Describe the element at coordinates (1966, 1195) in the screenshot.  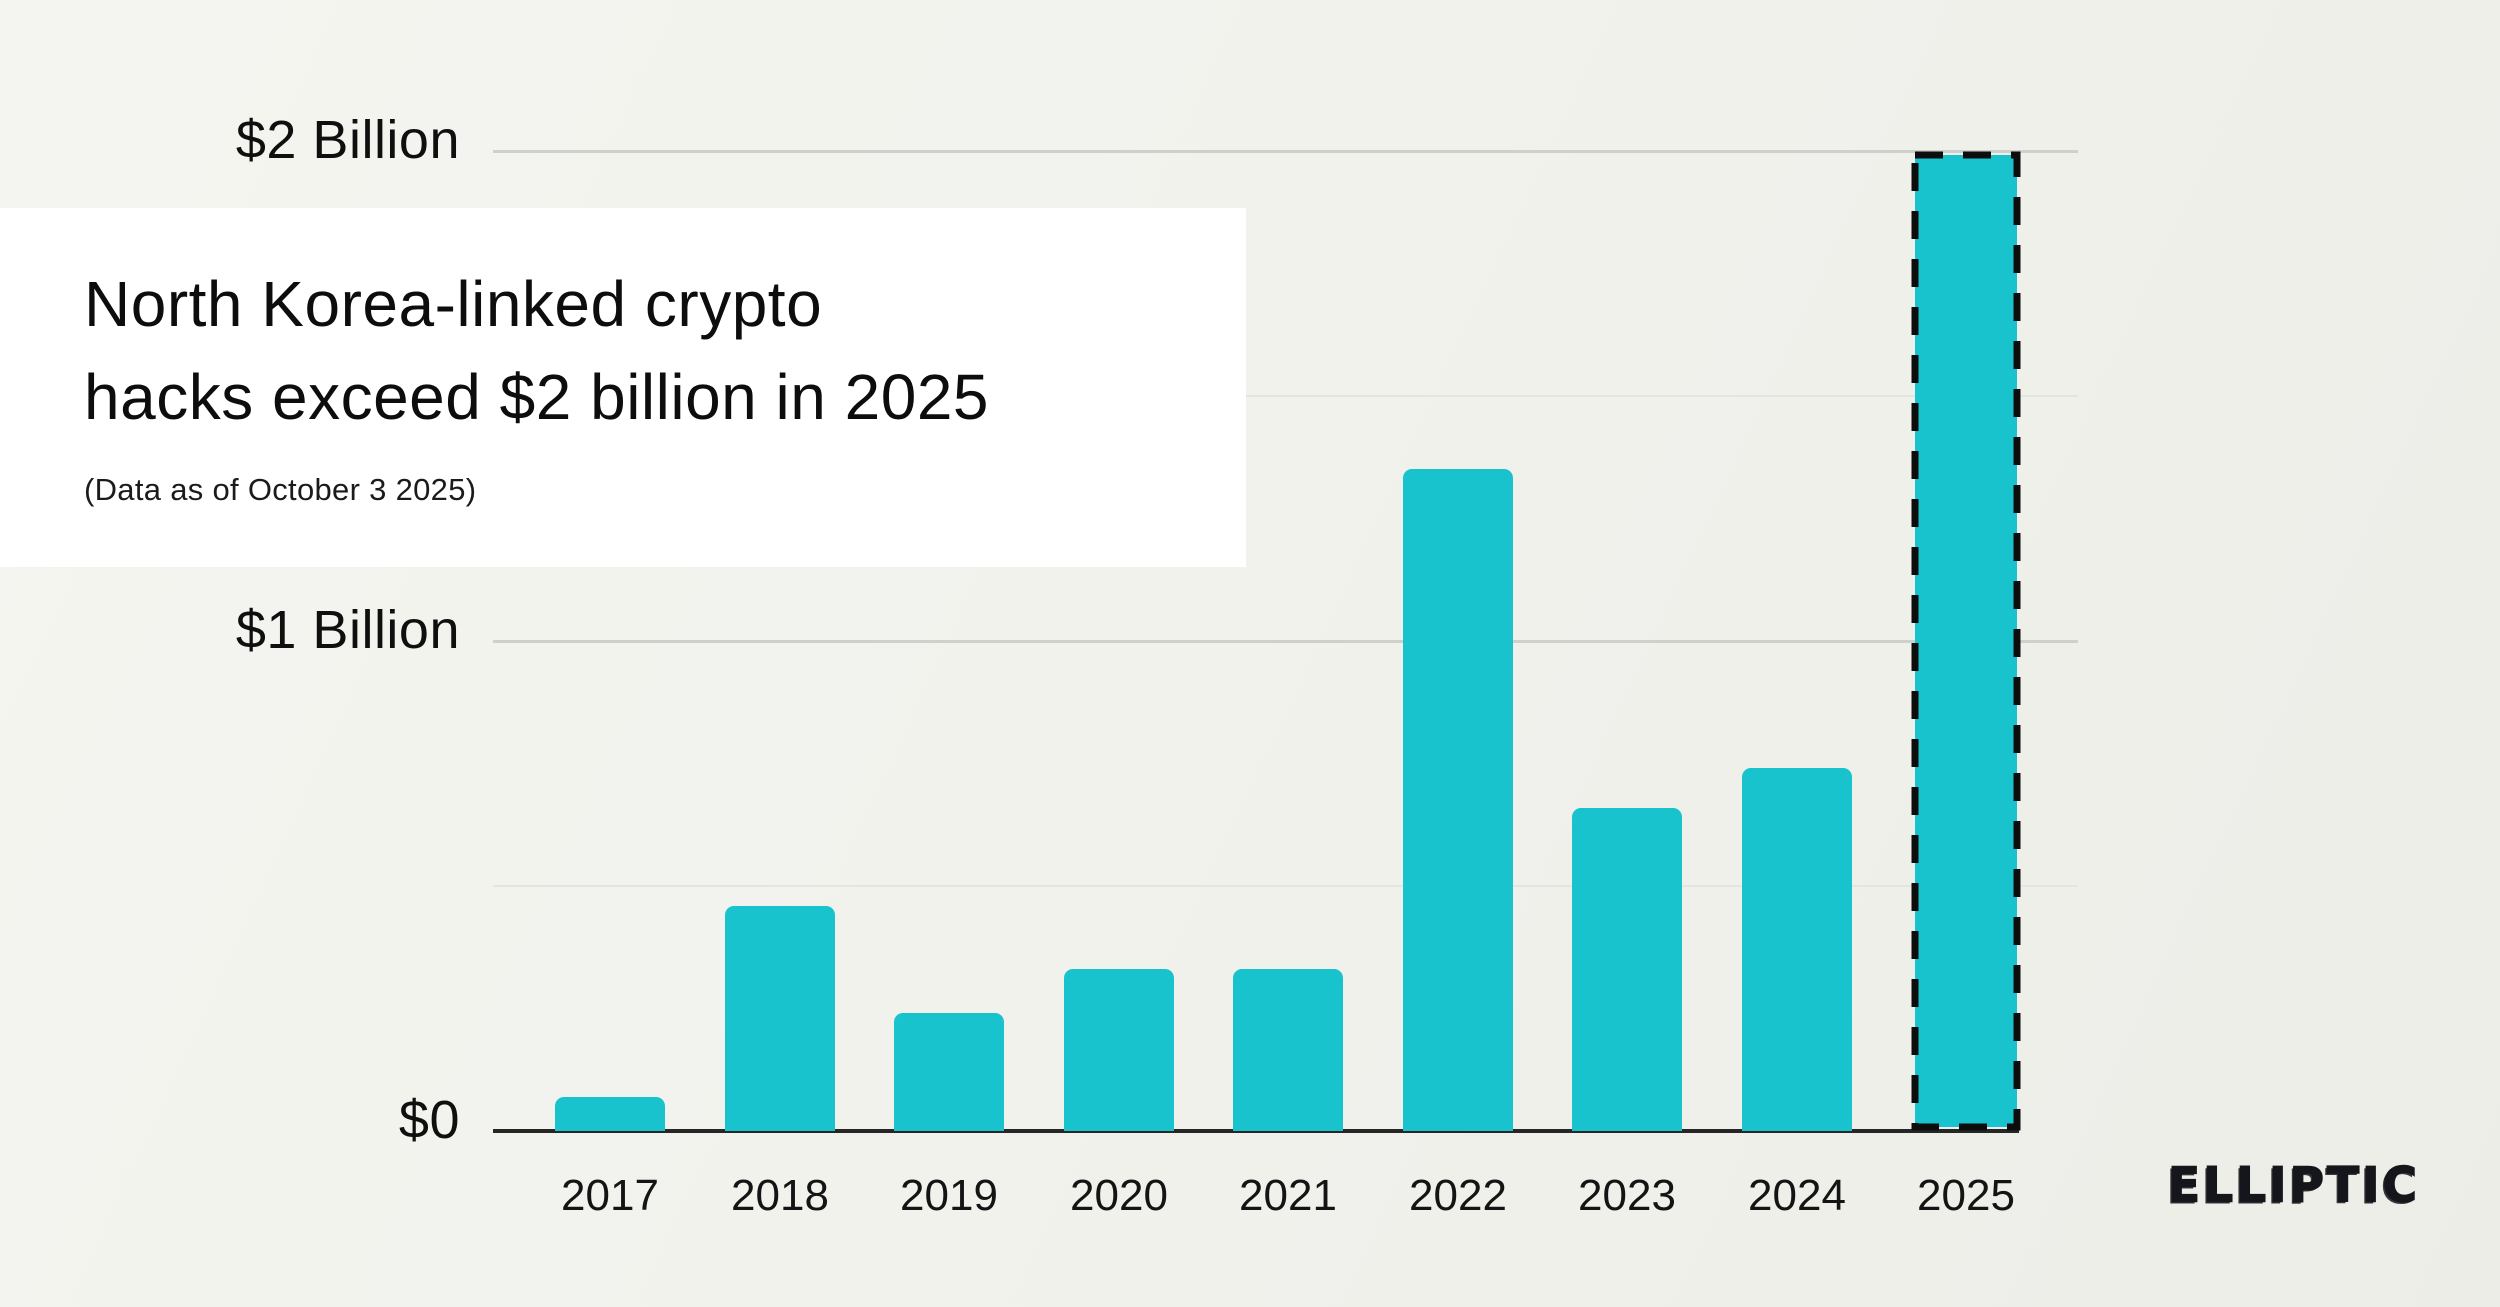
I see `x-axis-label-2025: 2025` at that location.